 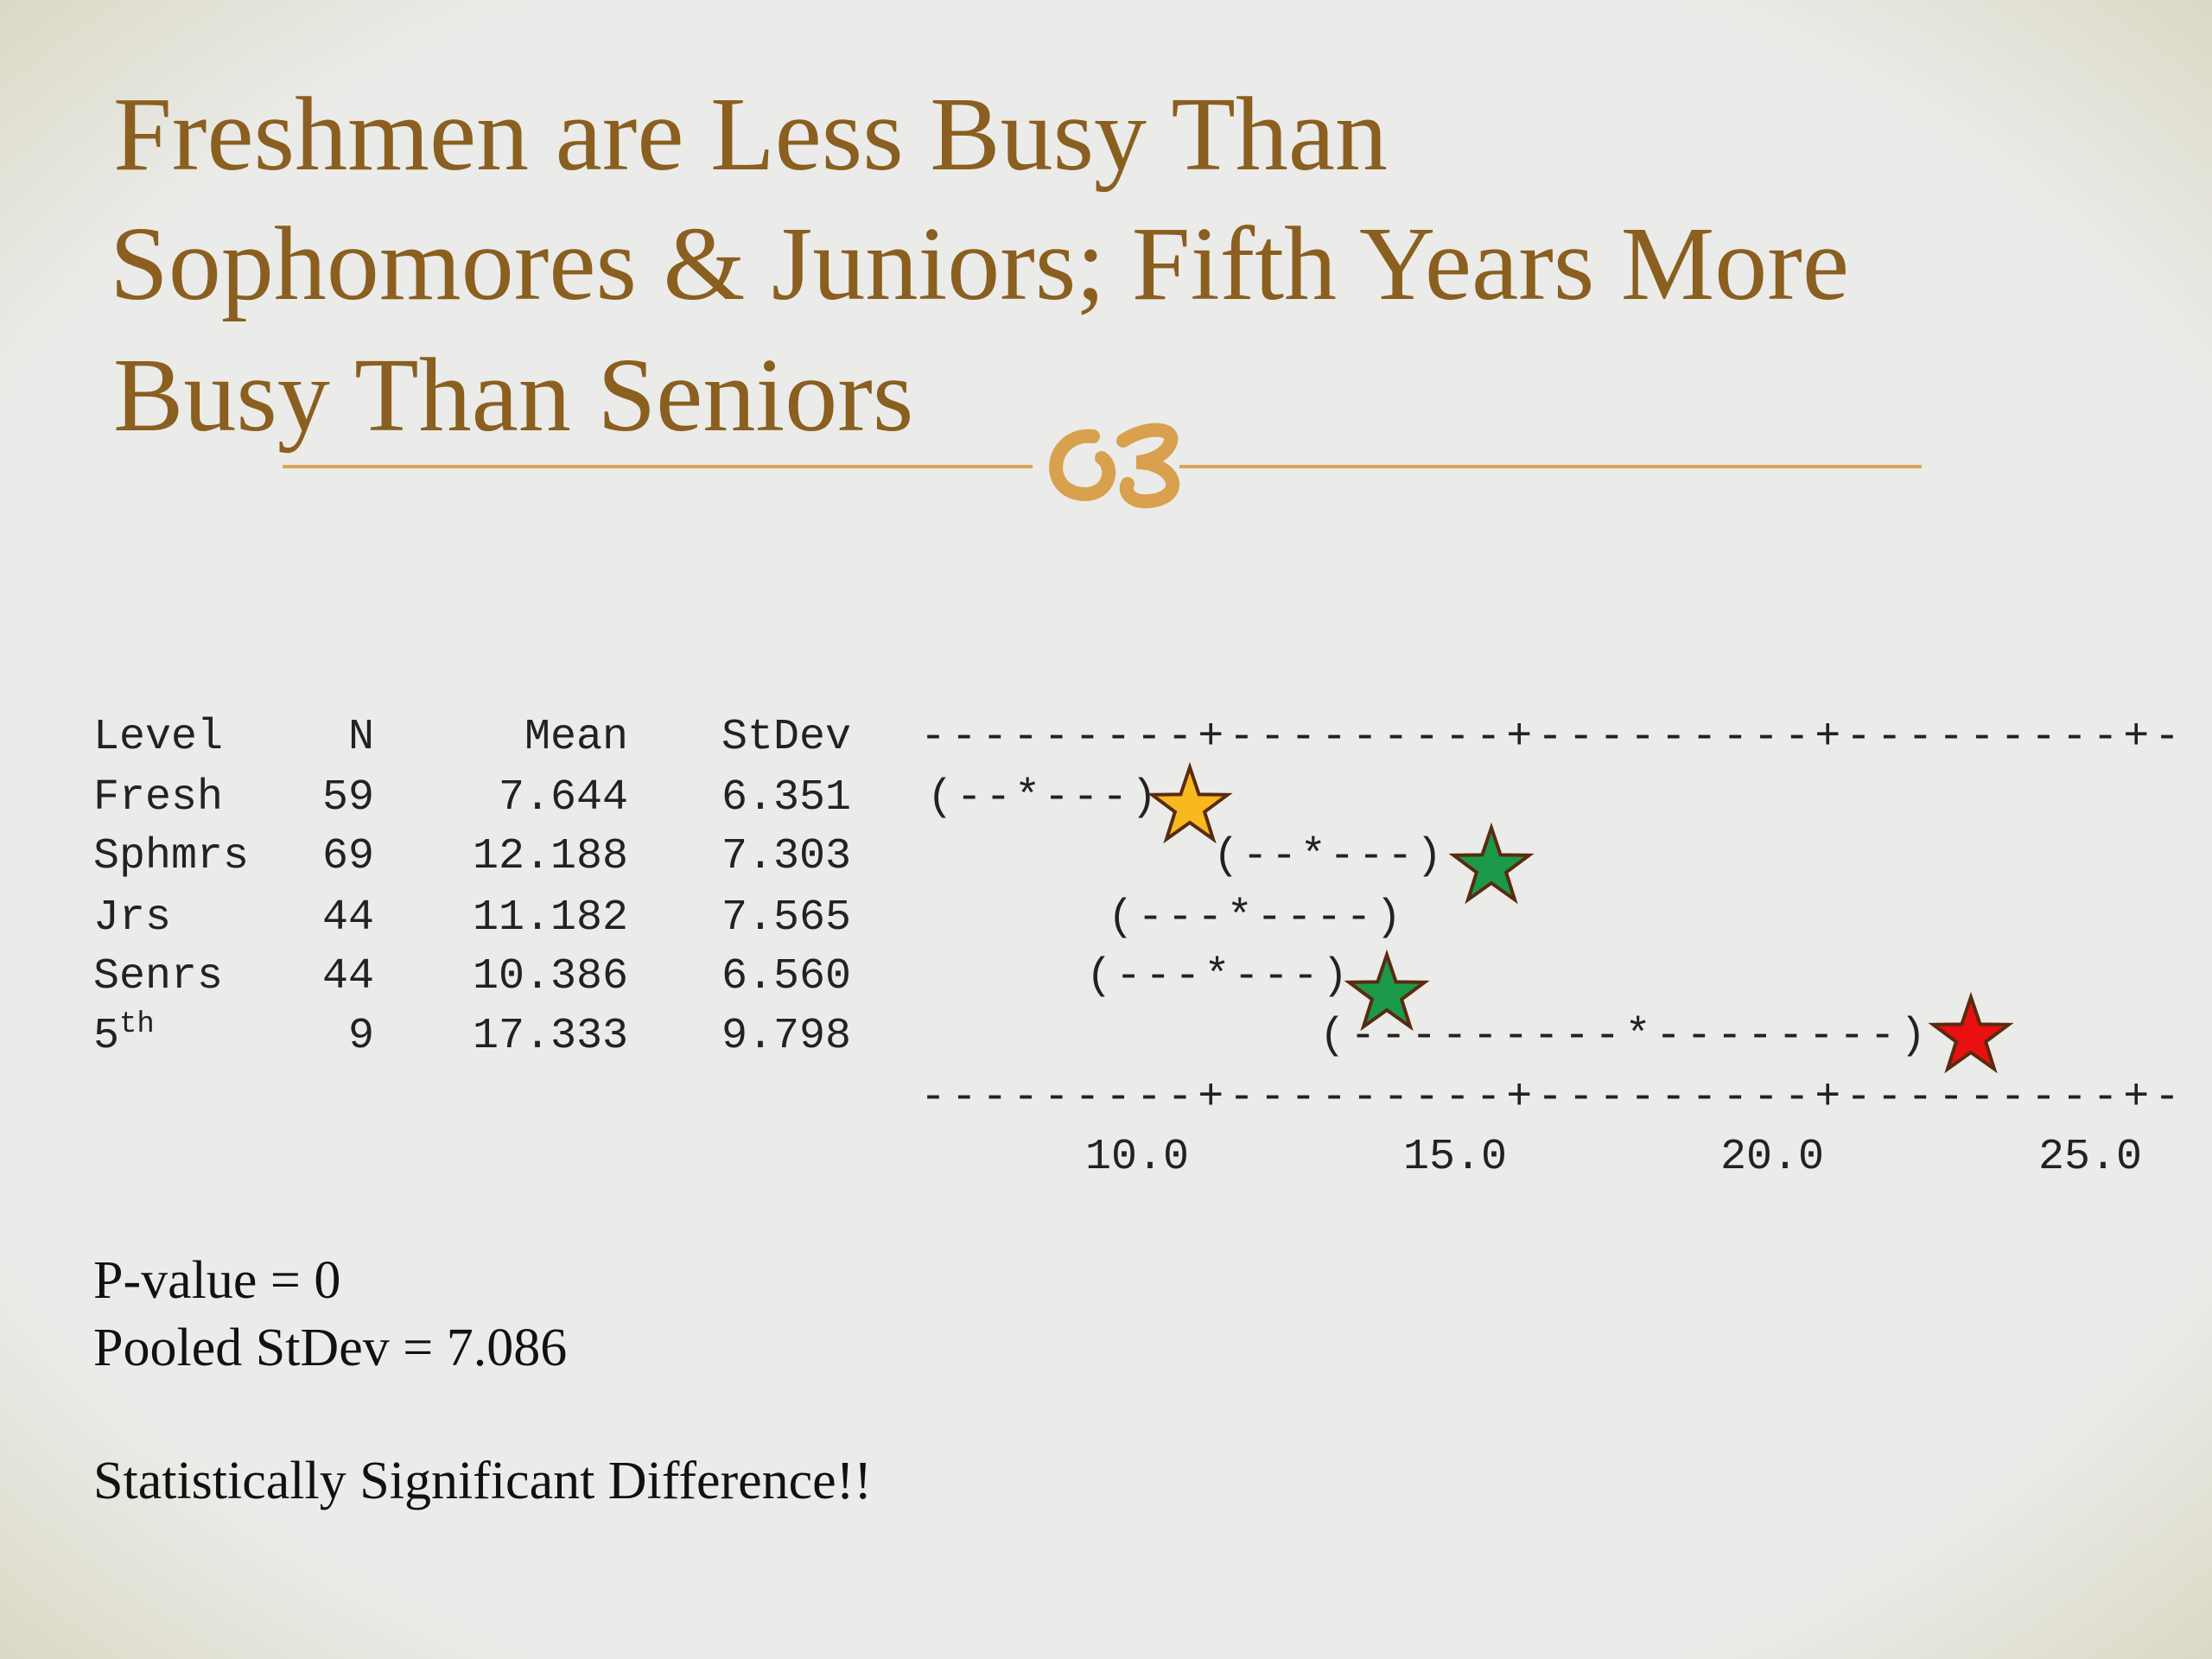 What do you see at coordinates (106, 1036) in the screenshot?
I see `cell-base: 5` at bounding box center [106, 1036].